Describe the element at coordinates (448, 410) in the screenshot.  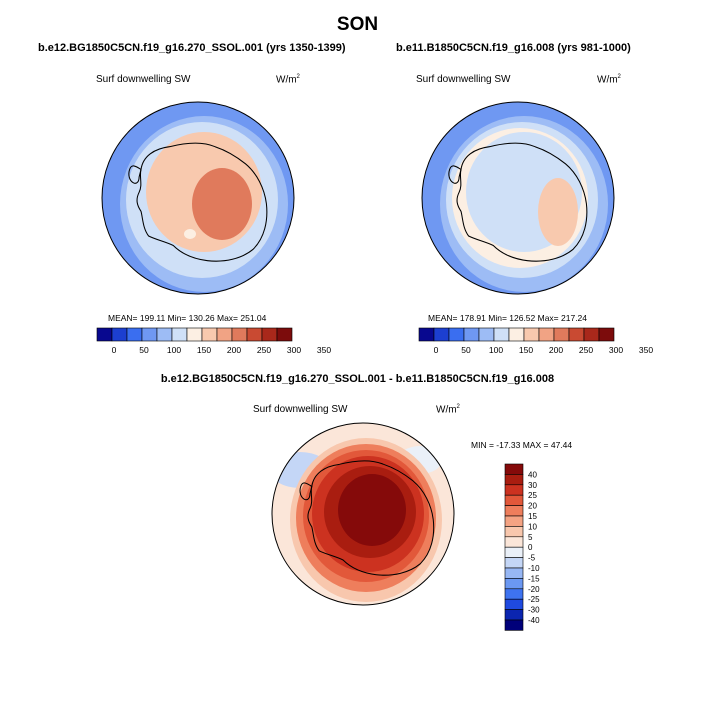
I see `diff-units-label: W/m2` at that location.